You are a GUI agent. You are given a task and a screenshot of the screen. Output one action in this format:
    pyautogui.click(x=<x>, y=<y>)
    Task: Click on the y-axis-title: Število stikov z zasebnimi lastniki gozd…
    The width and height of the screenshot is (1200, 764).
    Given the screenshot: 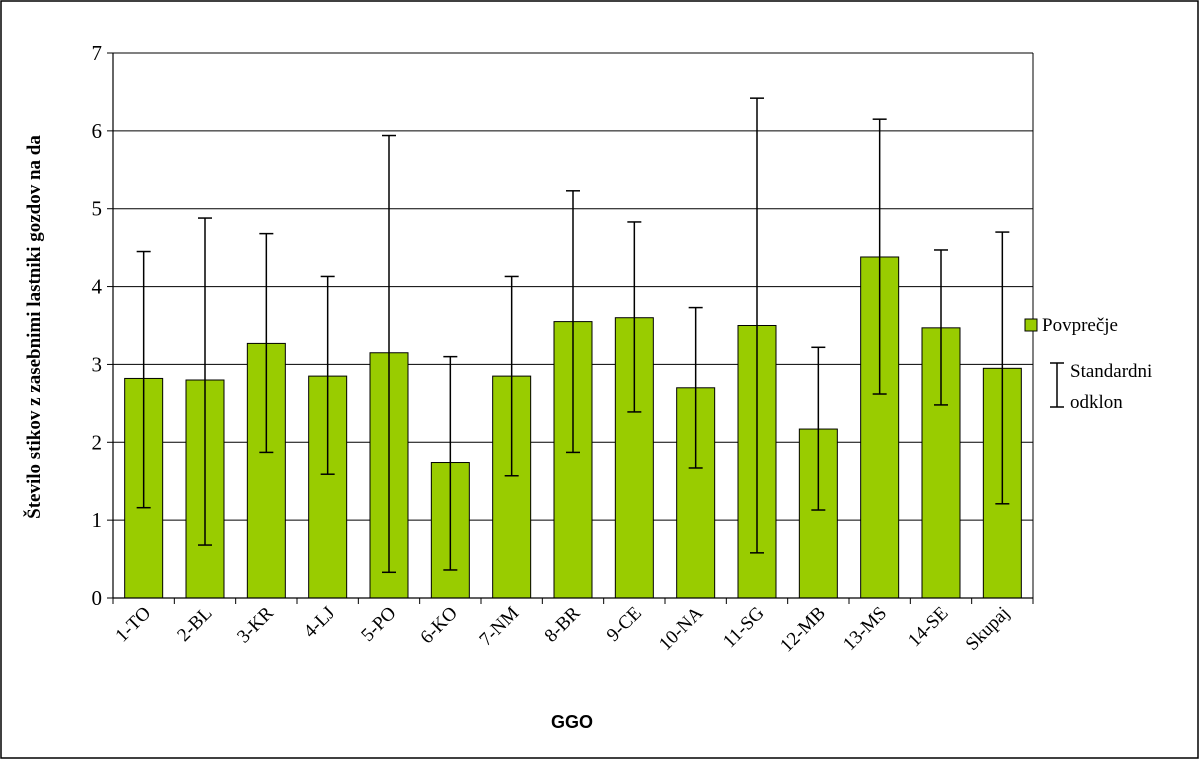 What is the action you would take?
    pyautogui.click(x=34, y=327)
    